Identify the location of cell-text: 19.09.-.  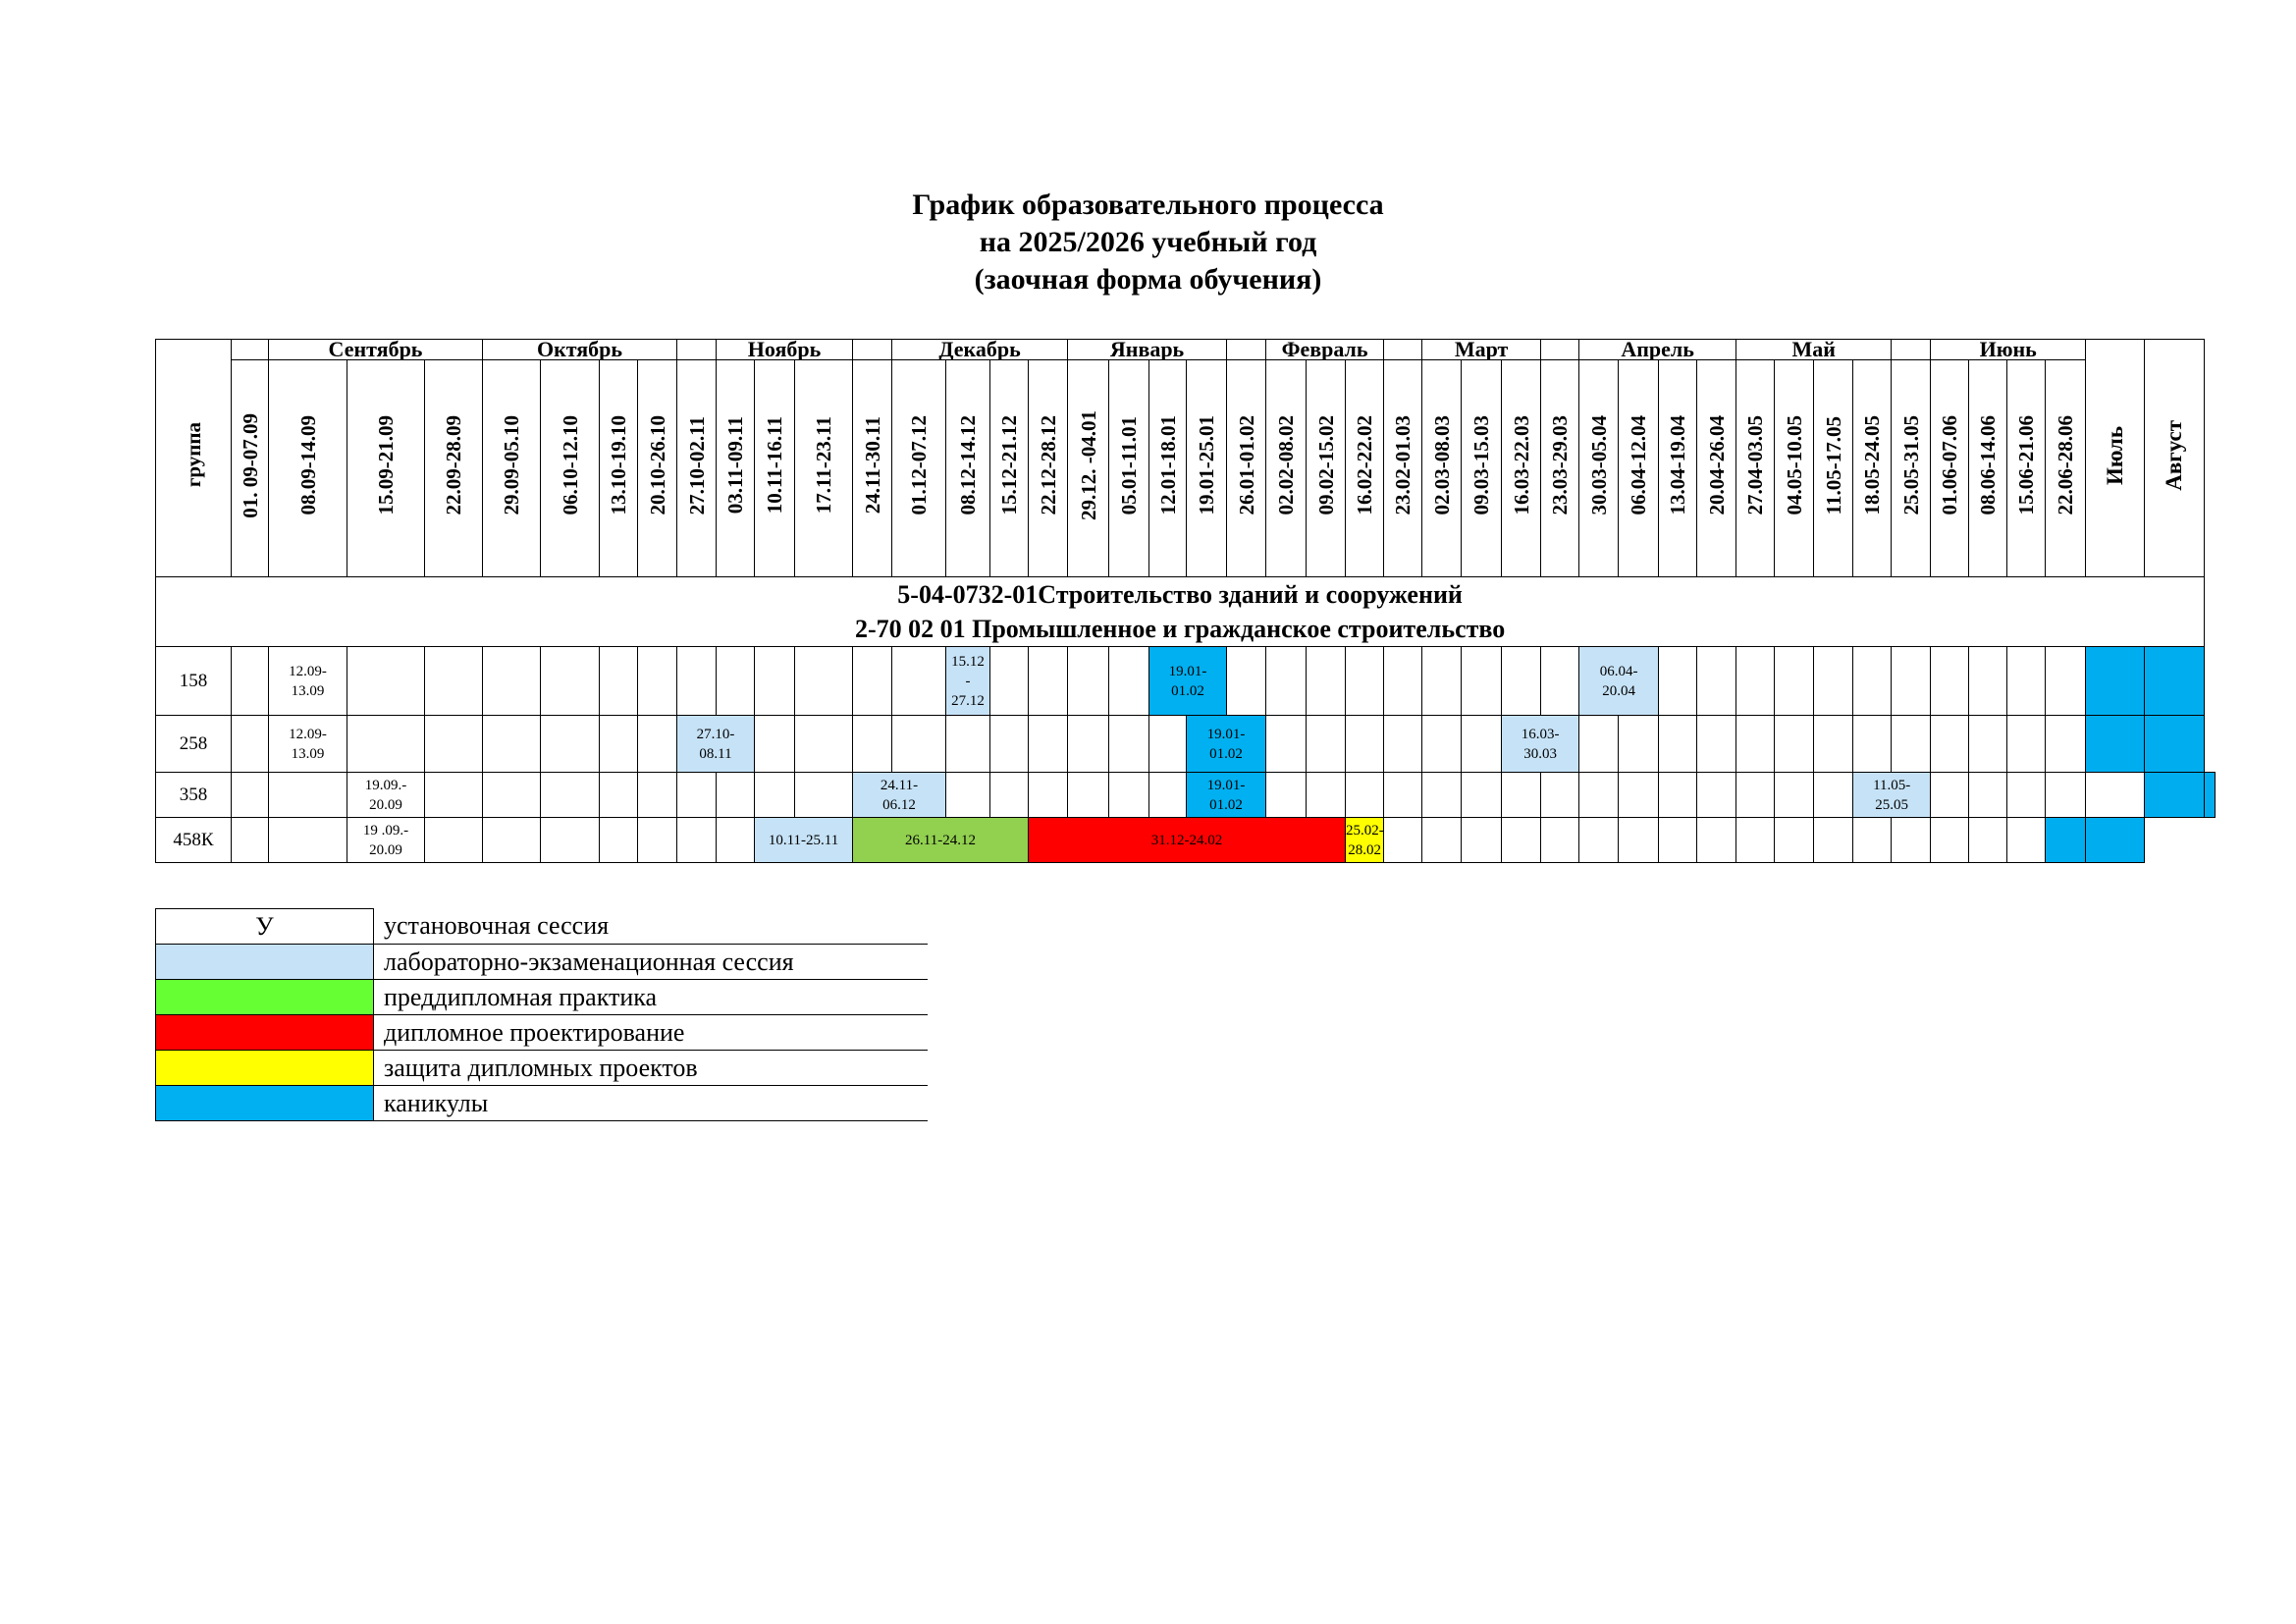
(385, 785).